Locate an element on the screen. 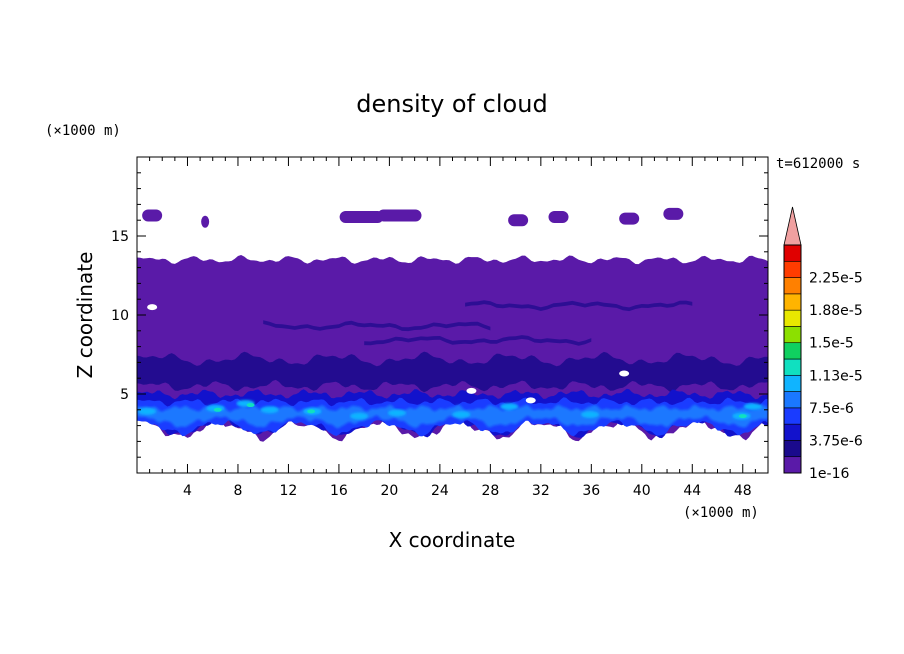 The height and width of the screenshot is (654, 904). colorbar-label: 7.5e-6 is located at coordinates (831, 409).